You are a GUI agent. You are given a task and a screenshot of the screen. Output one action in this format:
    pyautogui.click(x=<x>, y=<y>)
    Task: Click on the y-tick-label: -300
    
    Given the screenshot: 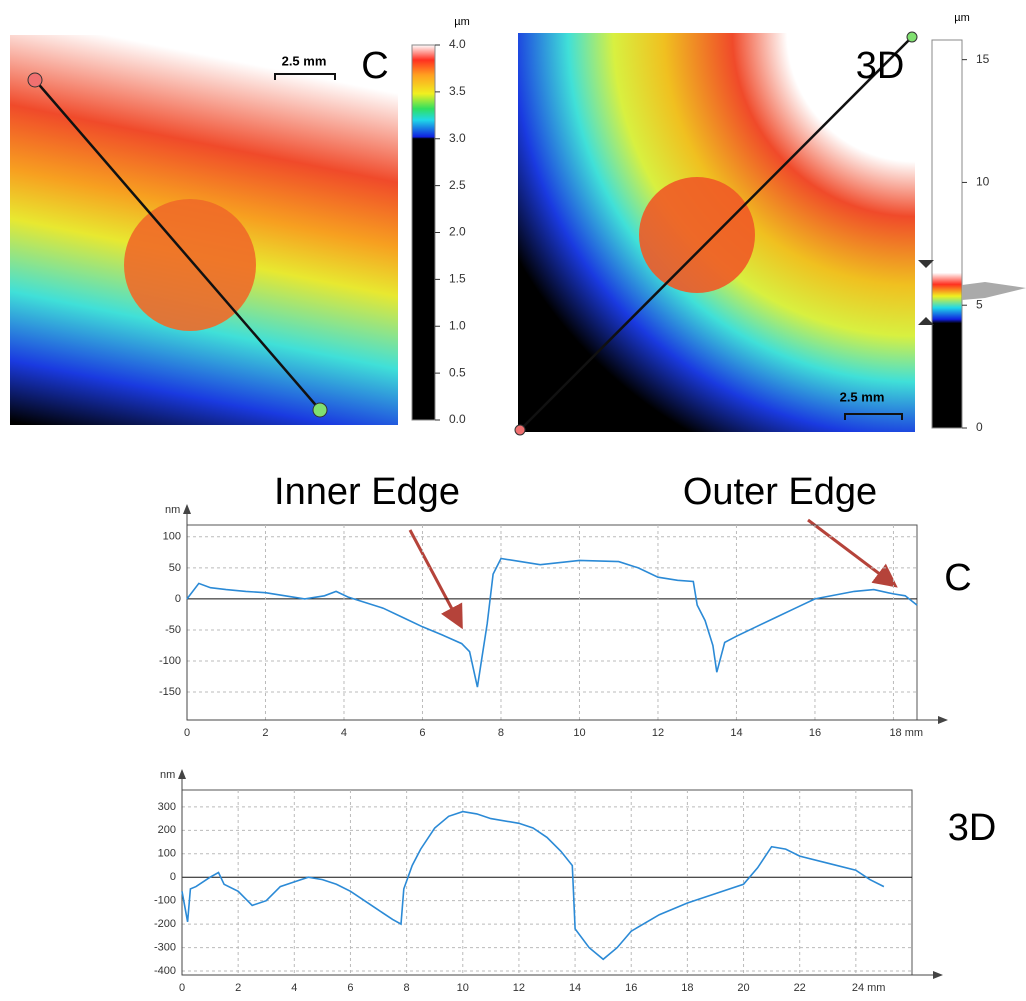 What is the action you would take?
    pyautogui.click(x=165, y=947)
    